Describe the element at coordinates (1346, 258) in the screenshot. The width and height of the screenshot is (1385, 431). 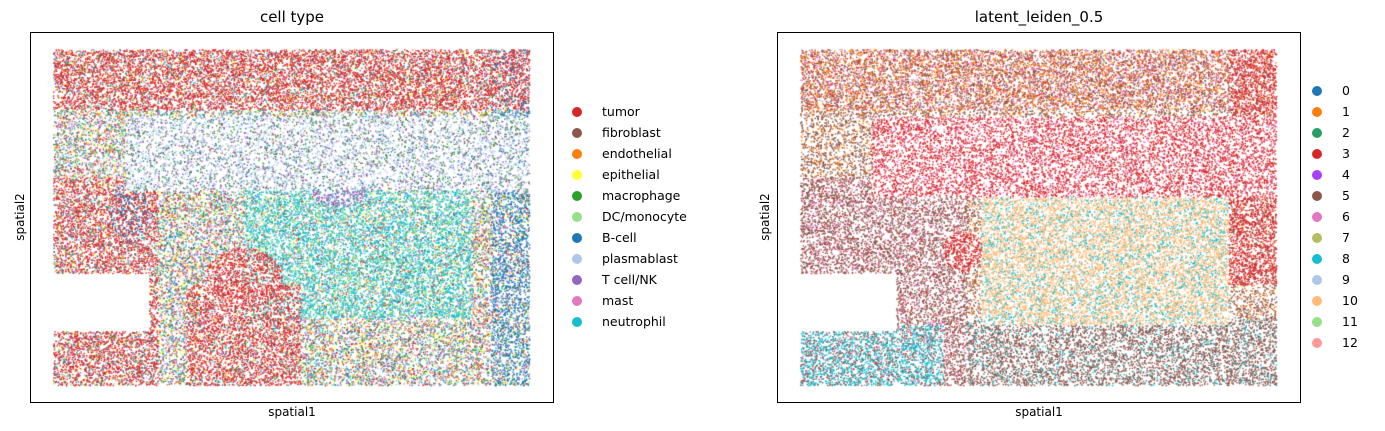
I see `legend-label: 8` at that location.